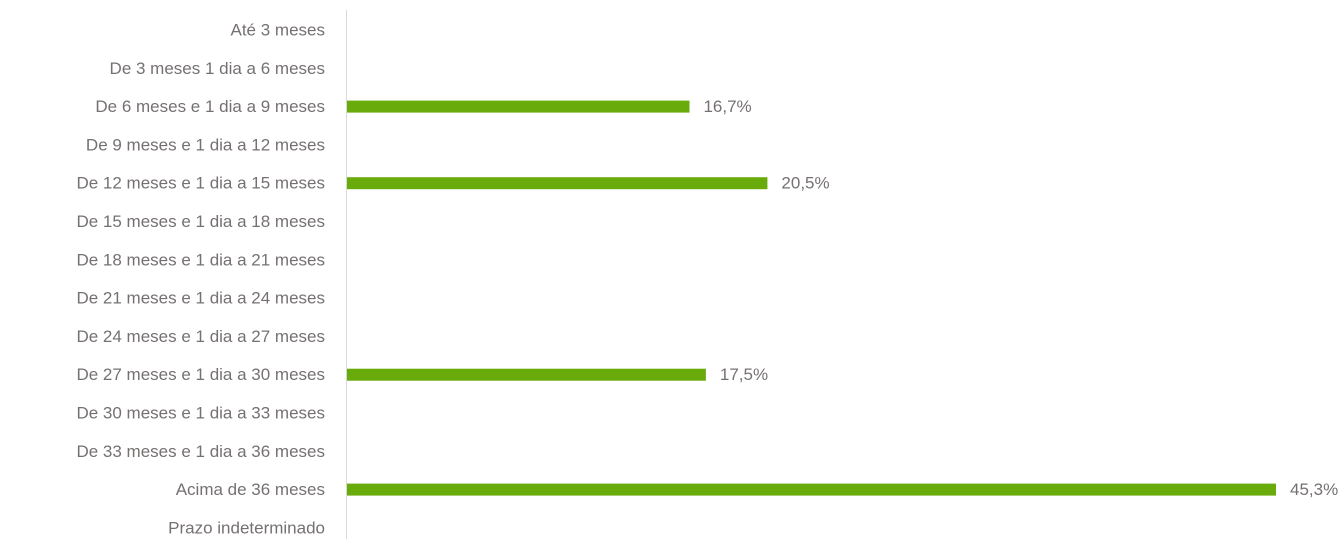  What do you see at coordinates (200, 183) in the screenshot?
I see `y-tick-label: De 12 meses e 1 dia a 15 meses` at bounding box center [200, 183].